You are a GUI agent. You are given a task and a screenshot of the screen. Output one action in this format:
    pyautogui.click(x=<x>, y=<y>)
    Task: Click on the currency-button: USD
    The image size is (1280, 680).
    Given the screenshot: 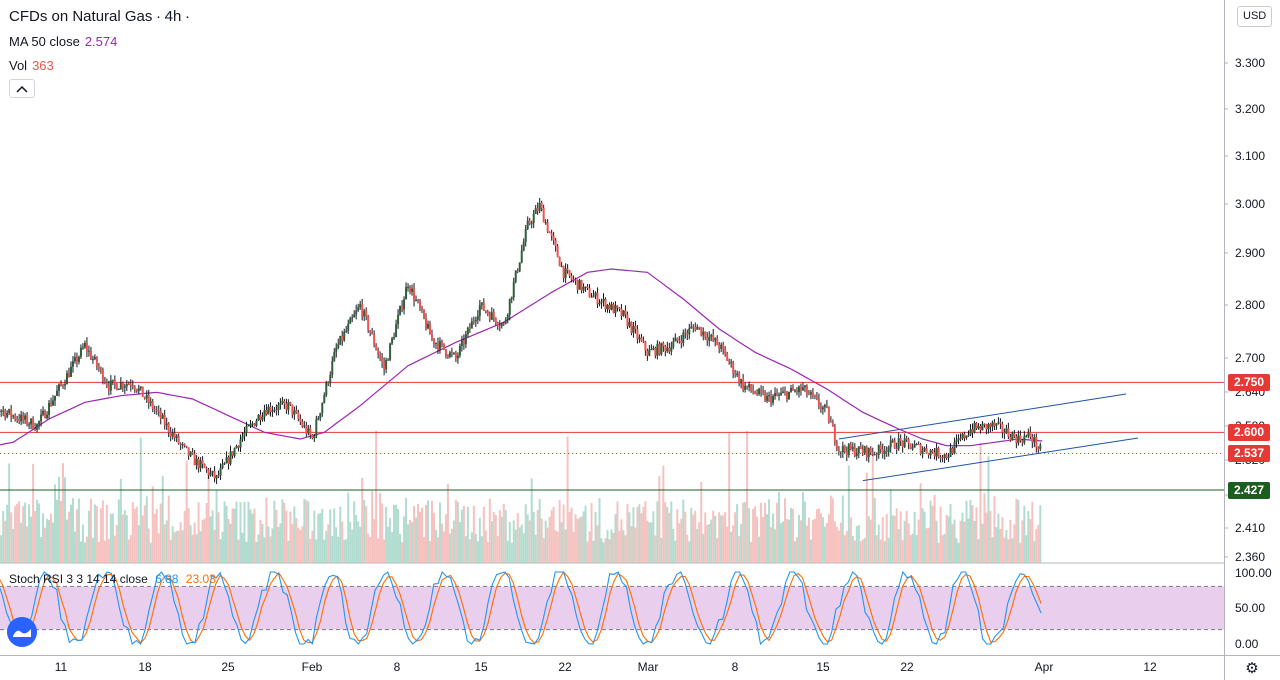 What is the action you would take?
    pyautogui.click(x=1255, y=16)
    